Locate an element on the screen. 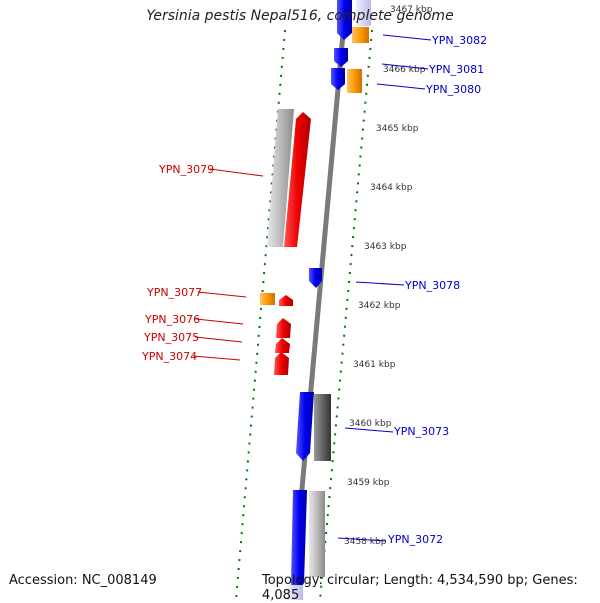 This screenshot has width=600, height=603. tick-label: 3463 kbp is located at coordinates (385, 247).